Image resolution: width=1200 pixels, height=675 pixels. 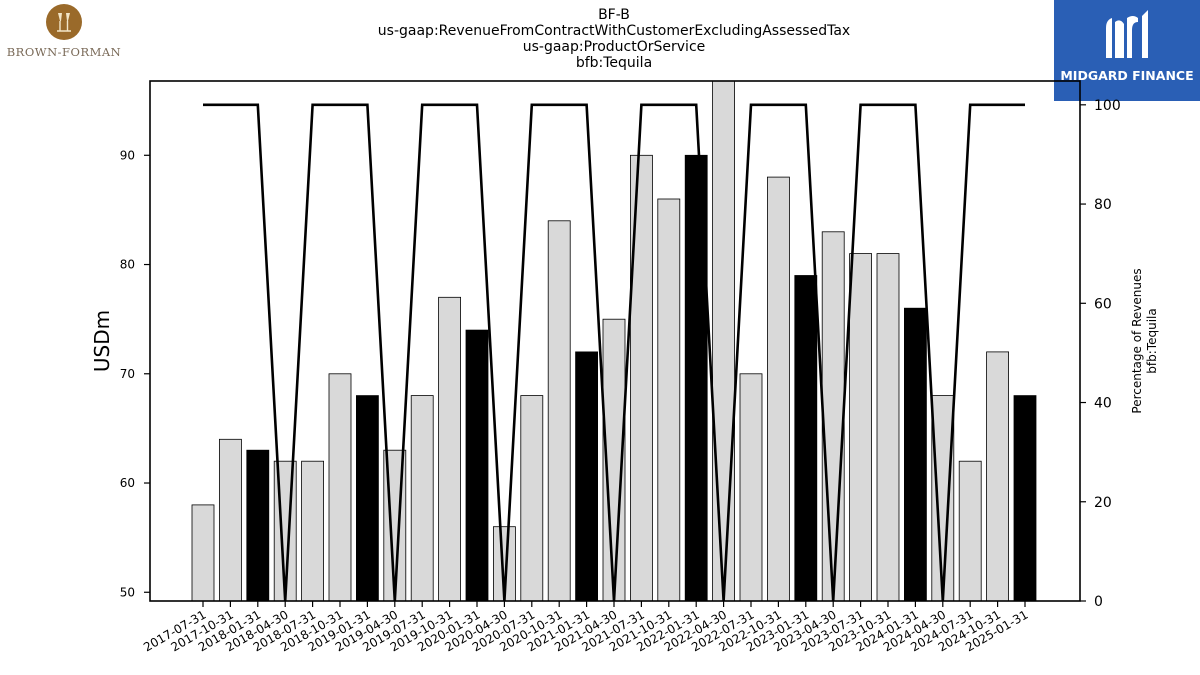 I want to click on midgard-emblem-icon, so click(x=1127, y=34).